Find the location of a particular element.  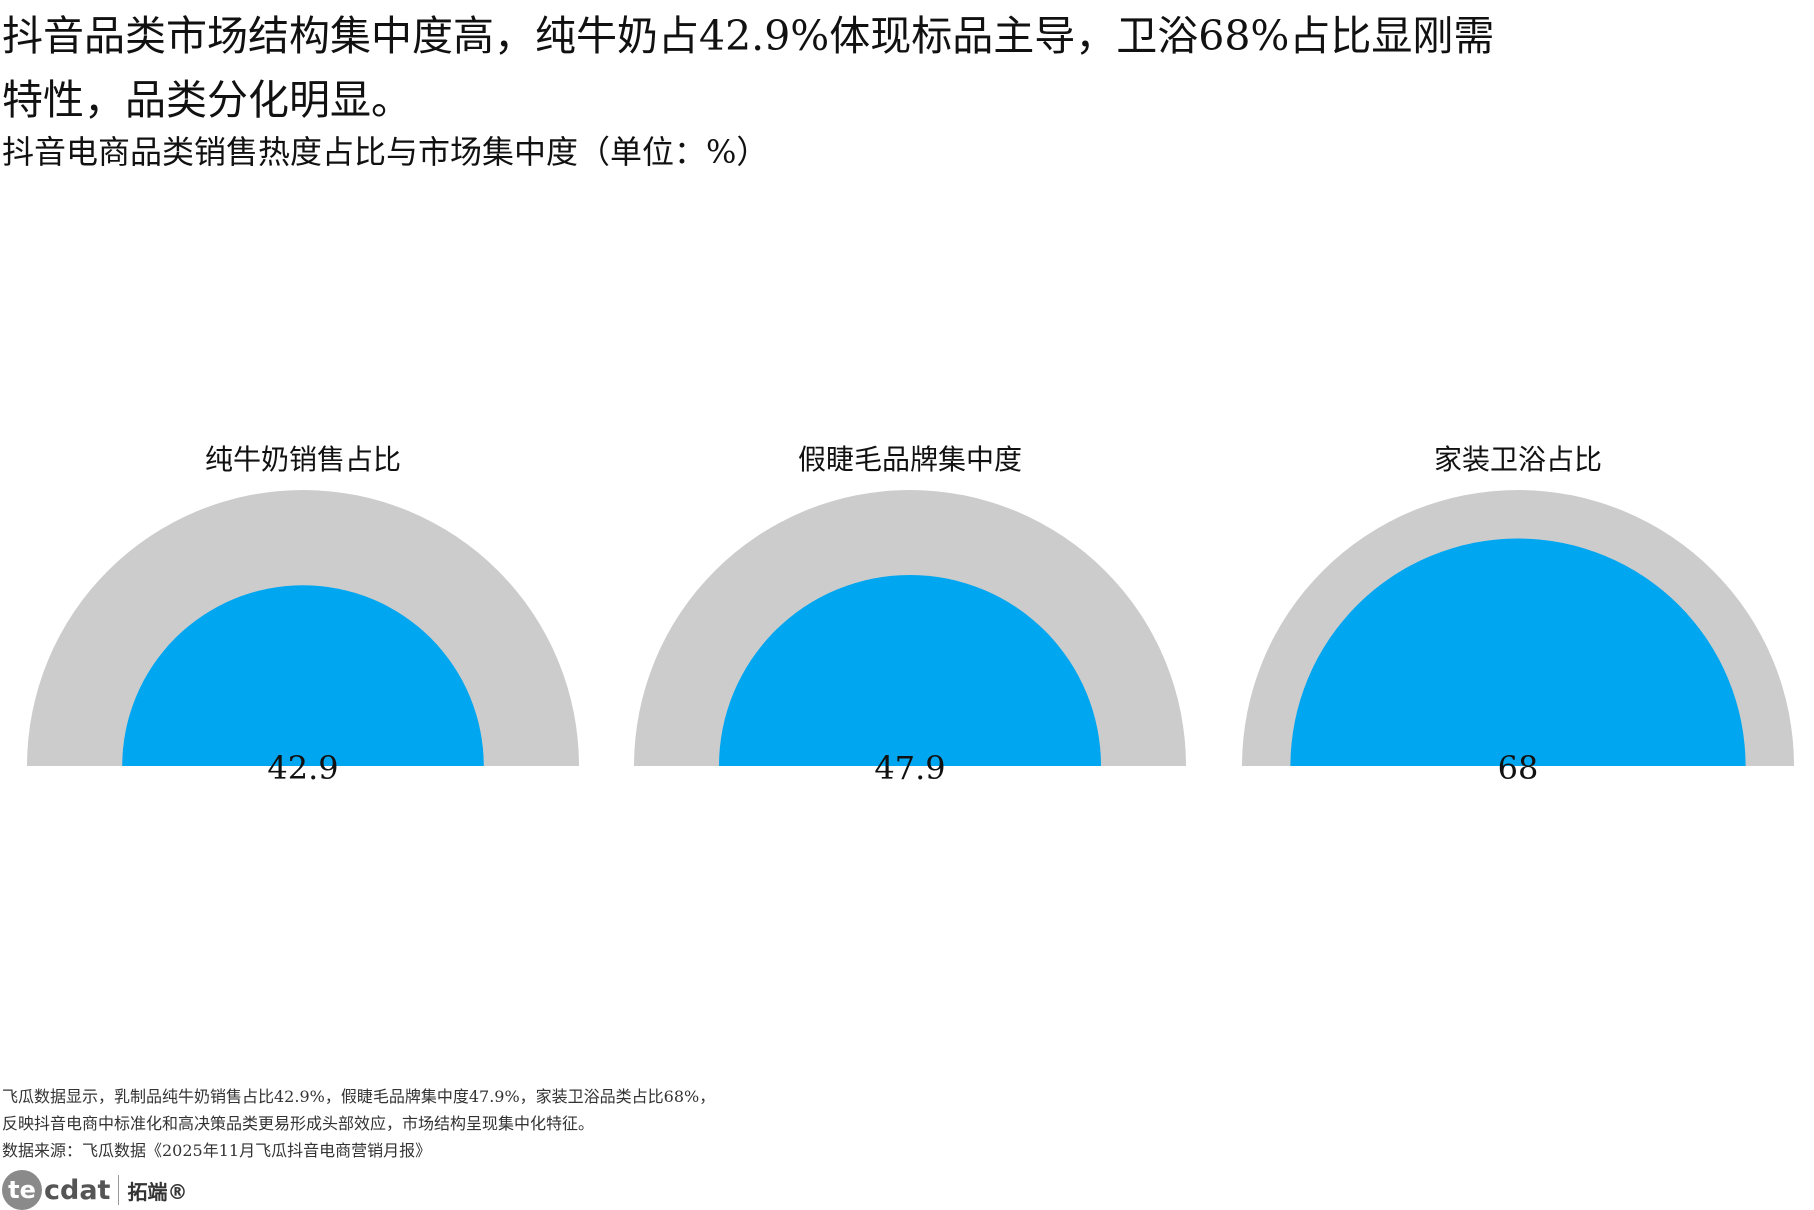

footer-source: 数据来源：飞瓜数据《2025年11月飞瓜抖音电商营销月报》 is located at coordinates (217, 1150).